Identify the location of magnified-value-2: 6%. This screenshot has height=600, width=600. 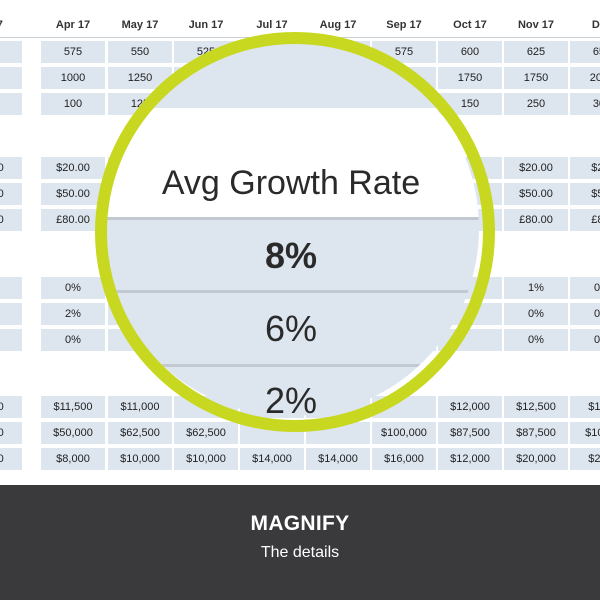
(291, 328).